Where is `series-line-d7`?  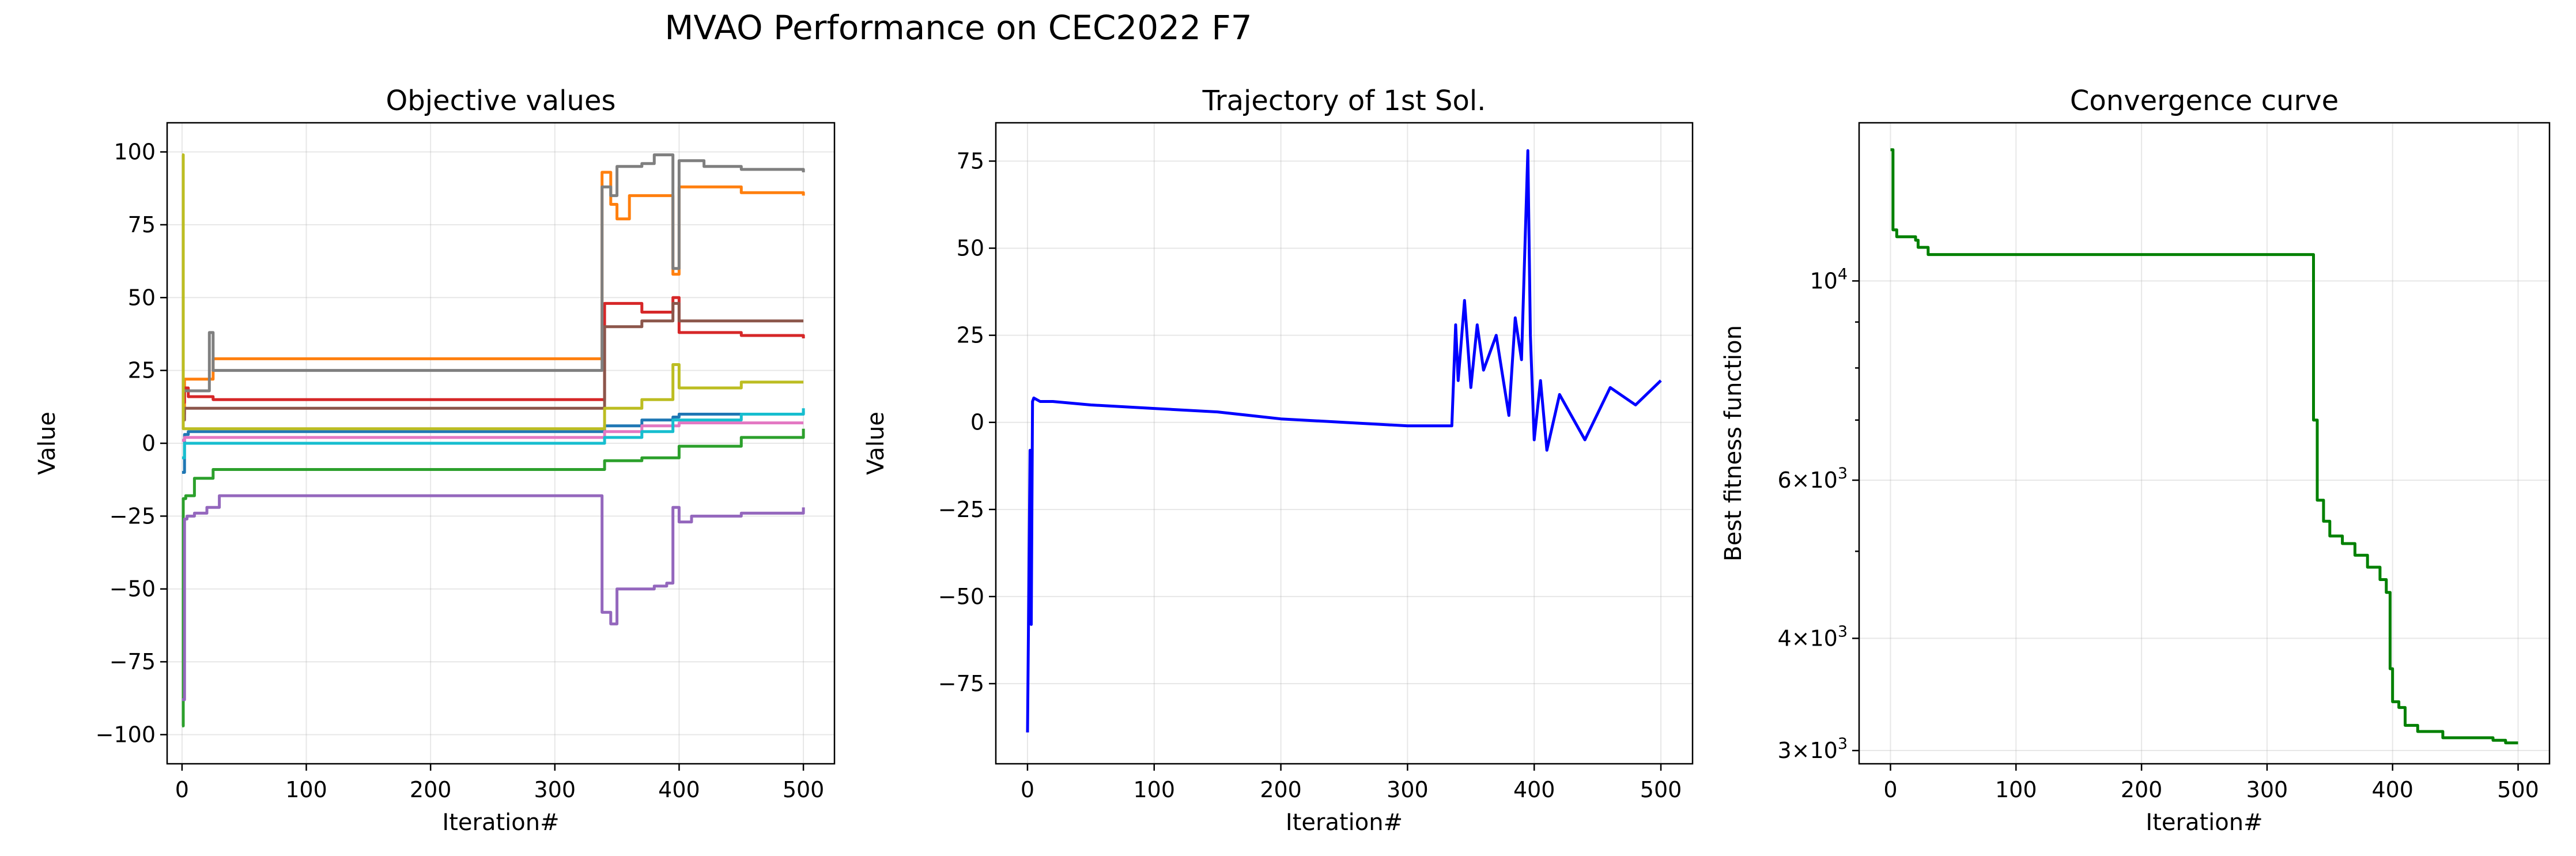
series-line-d7 is located at coordinates (493, 431).